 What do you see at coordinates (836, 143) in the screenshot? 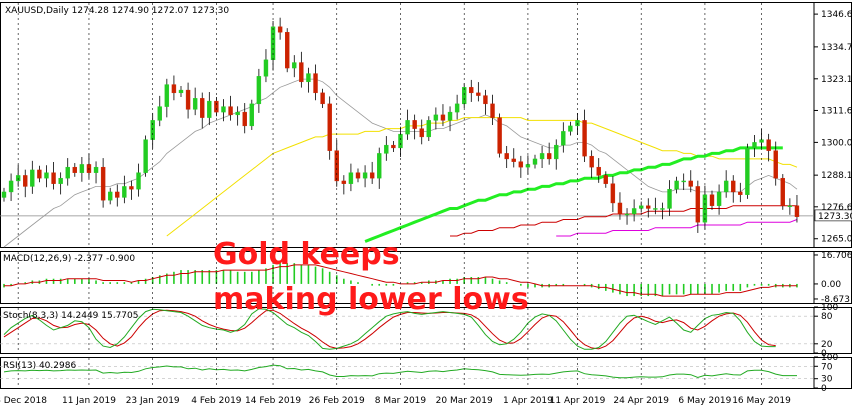
I see `price-tick-label: 1300.00` at bounding box center [836, 143].